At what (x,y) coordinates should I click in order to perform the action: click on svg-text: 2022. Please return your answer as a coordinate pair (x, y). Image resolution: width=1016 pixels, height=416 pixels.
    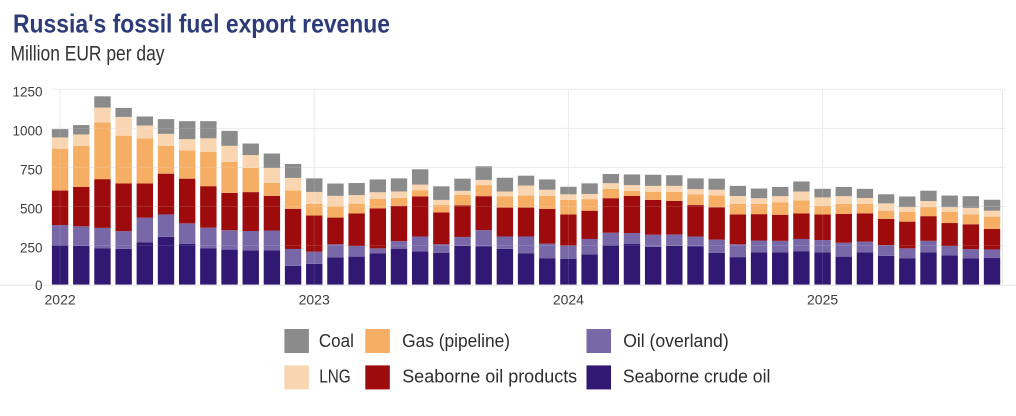
    Looking at the image, I should click on (60, 299).